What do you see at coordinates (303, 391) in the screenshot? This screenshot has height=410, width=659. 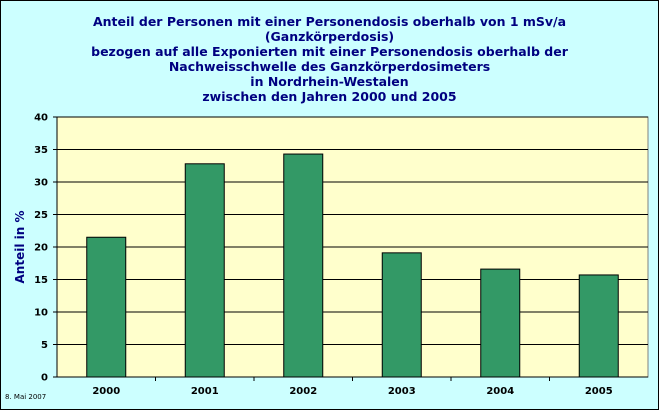 I see `x-tick-label: 2002` at bounding box center [303, 391].